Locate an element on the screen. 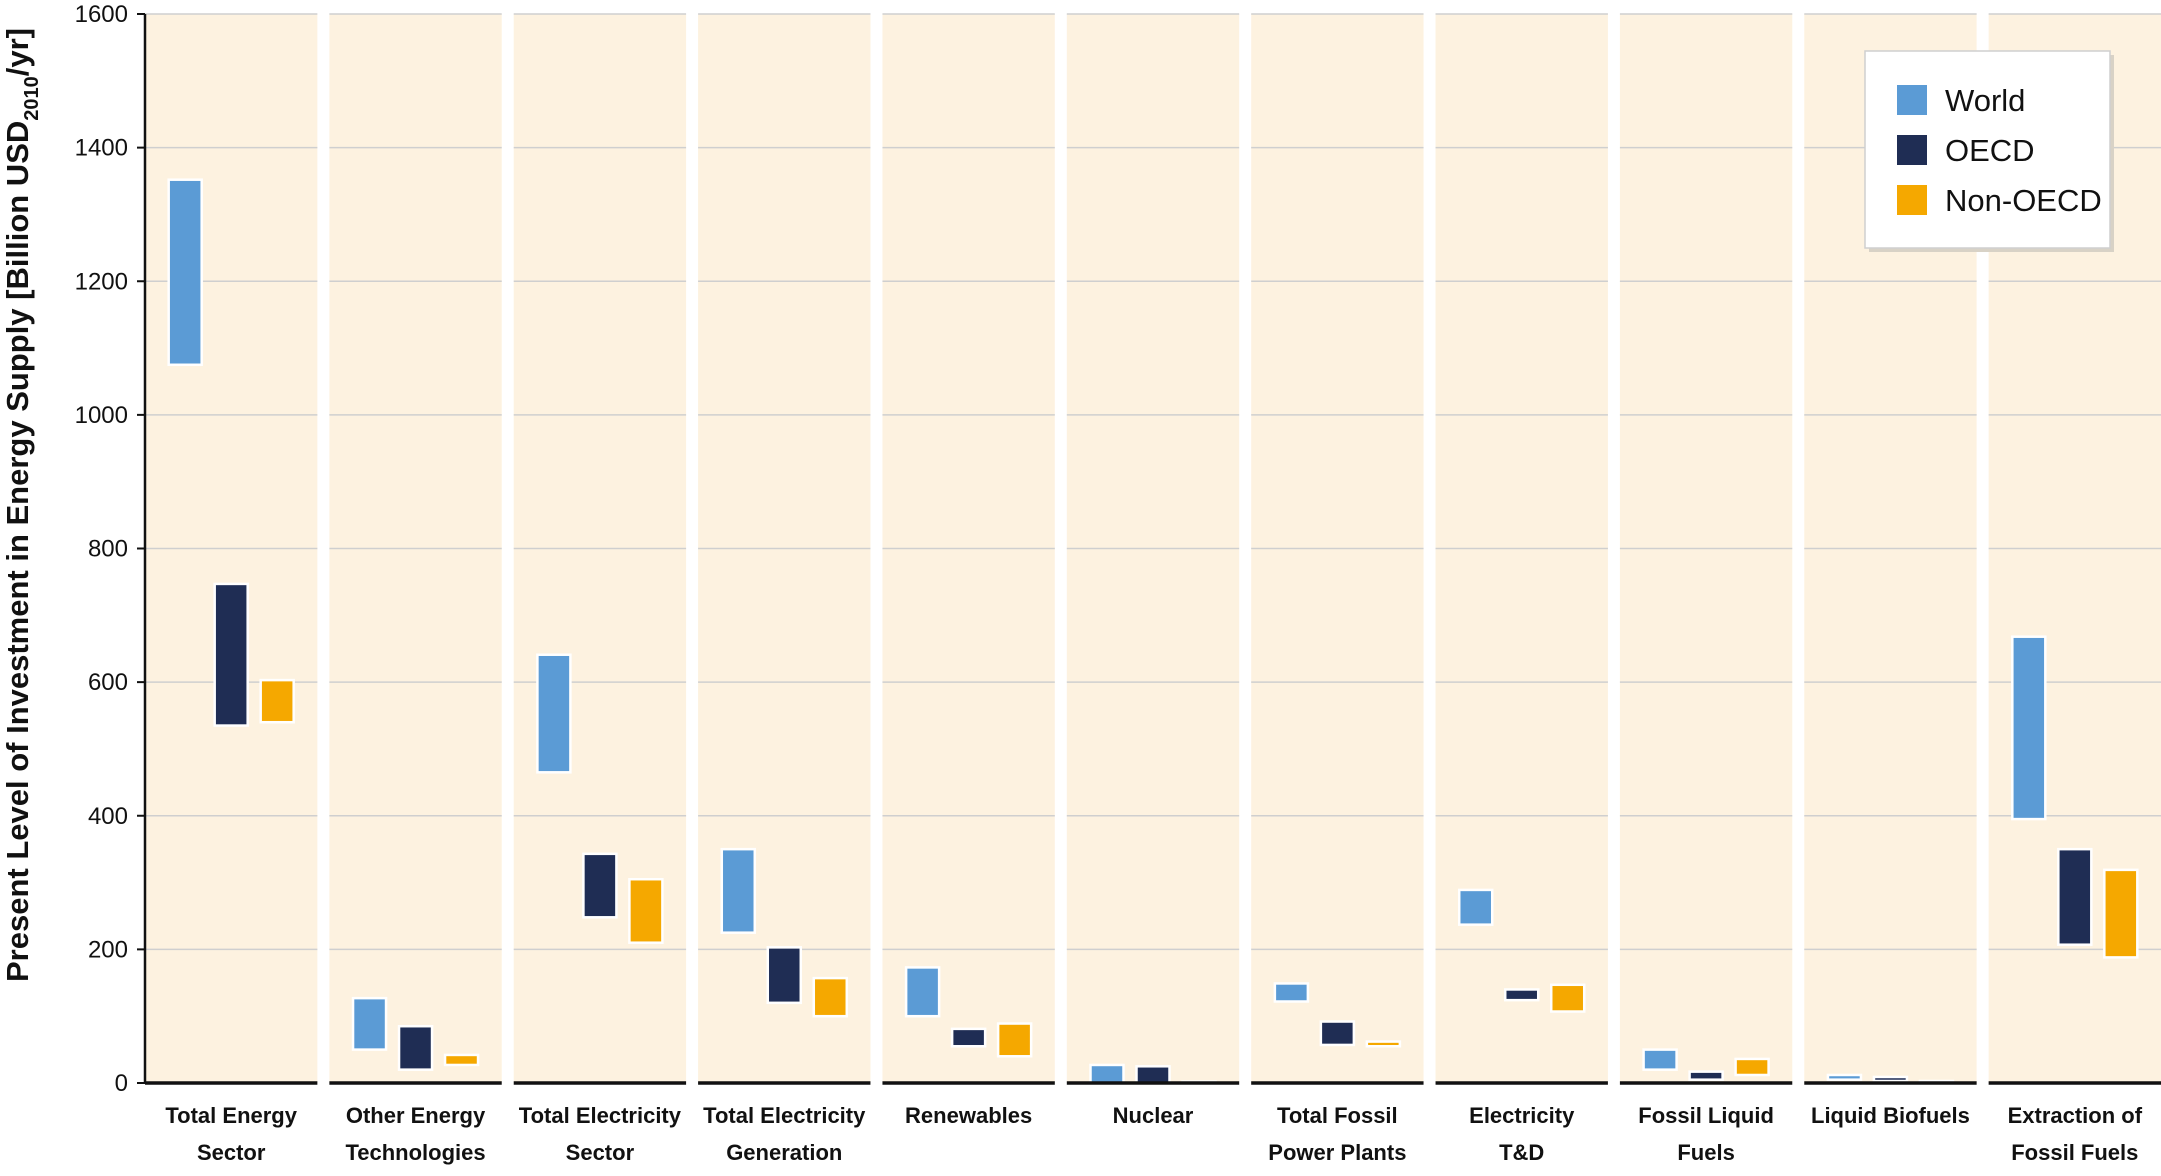 The height and width of the screenshot is (1176, 2161). category-label: Liquid Biofuels is located at coordinates (1890, 1115).